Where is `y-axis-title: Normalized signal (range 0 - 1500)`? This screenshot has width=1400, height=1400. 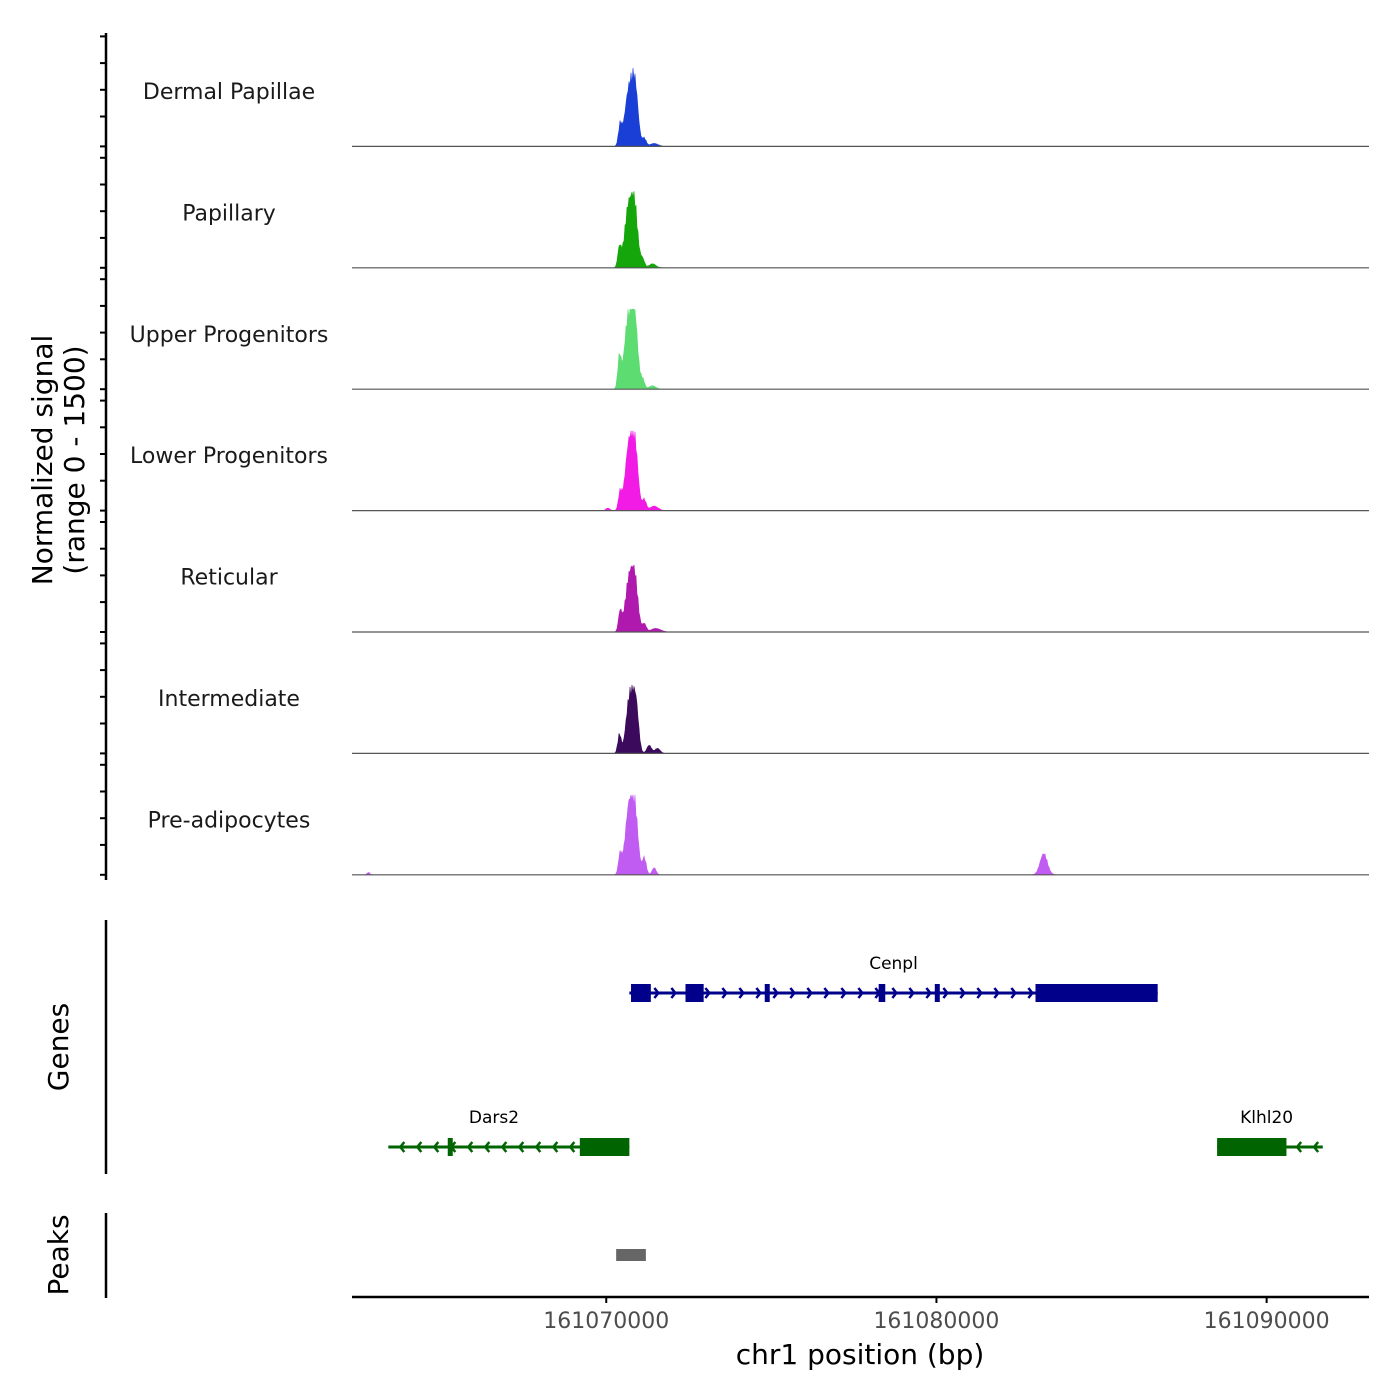 y-axis-title: Normalized signal (range 0 - 1500) is located at coordinates (58, 460).